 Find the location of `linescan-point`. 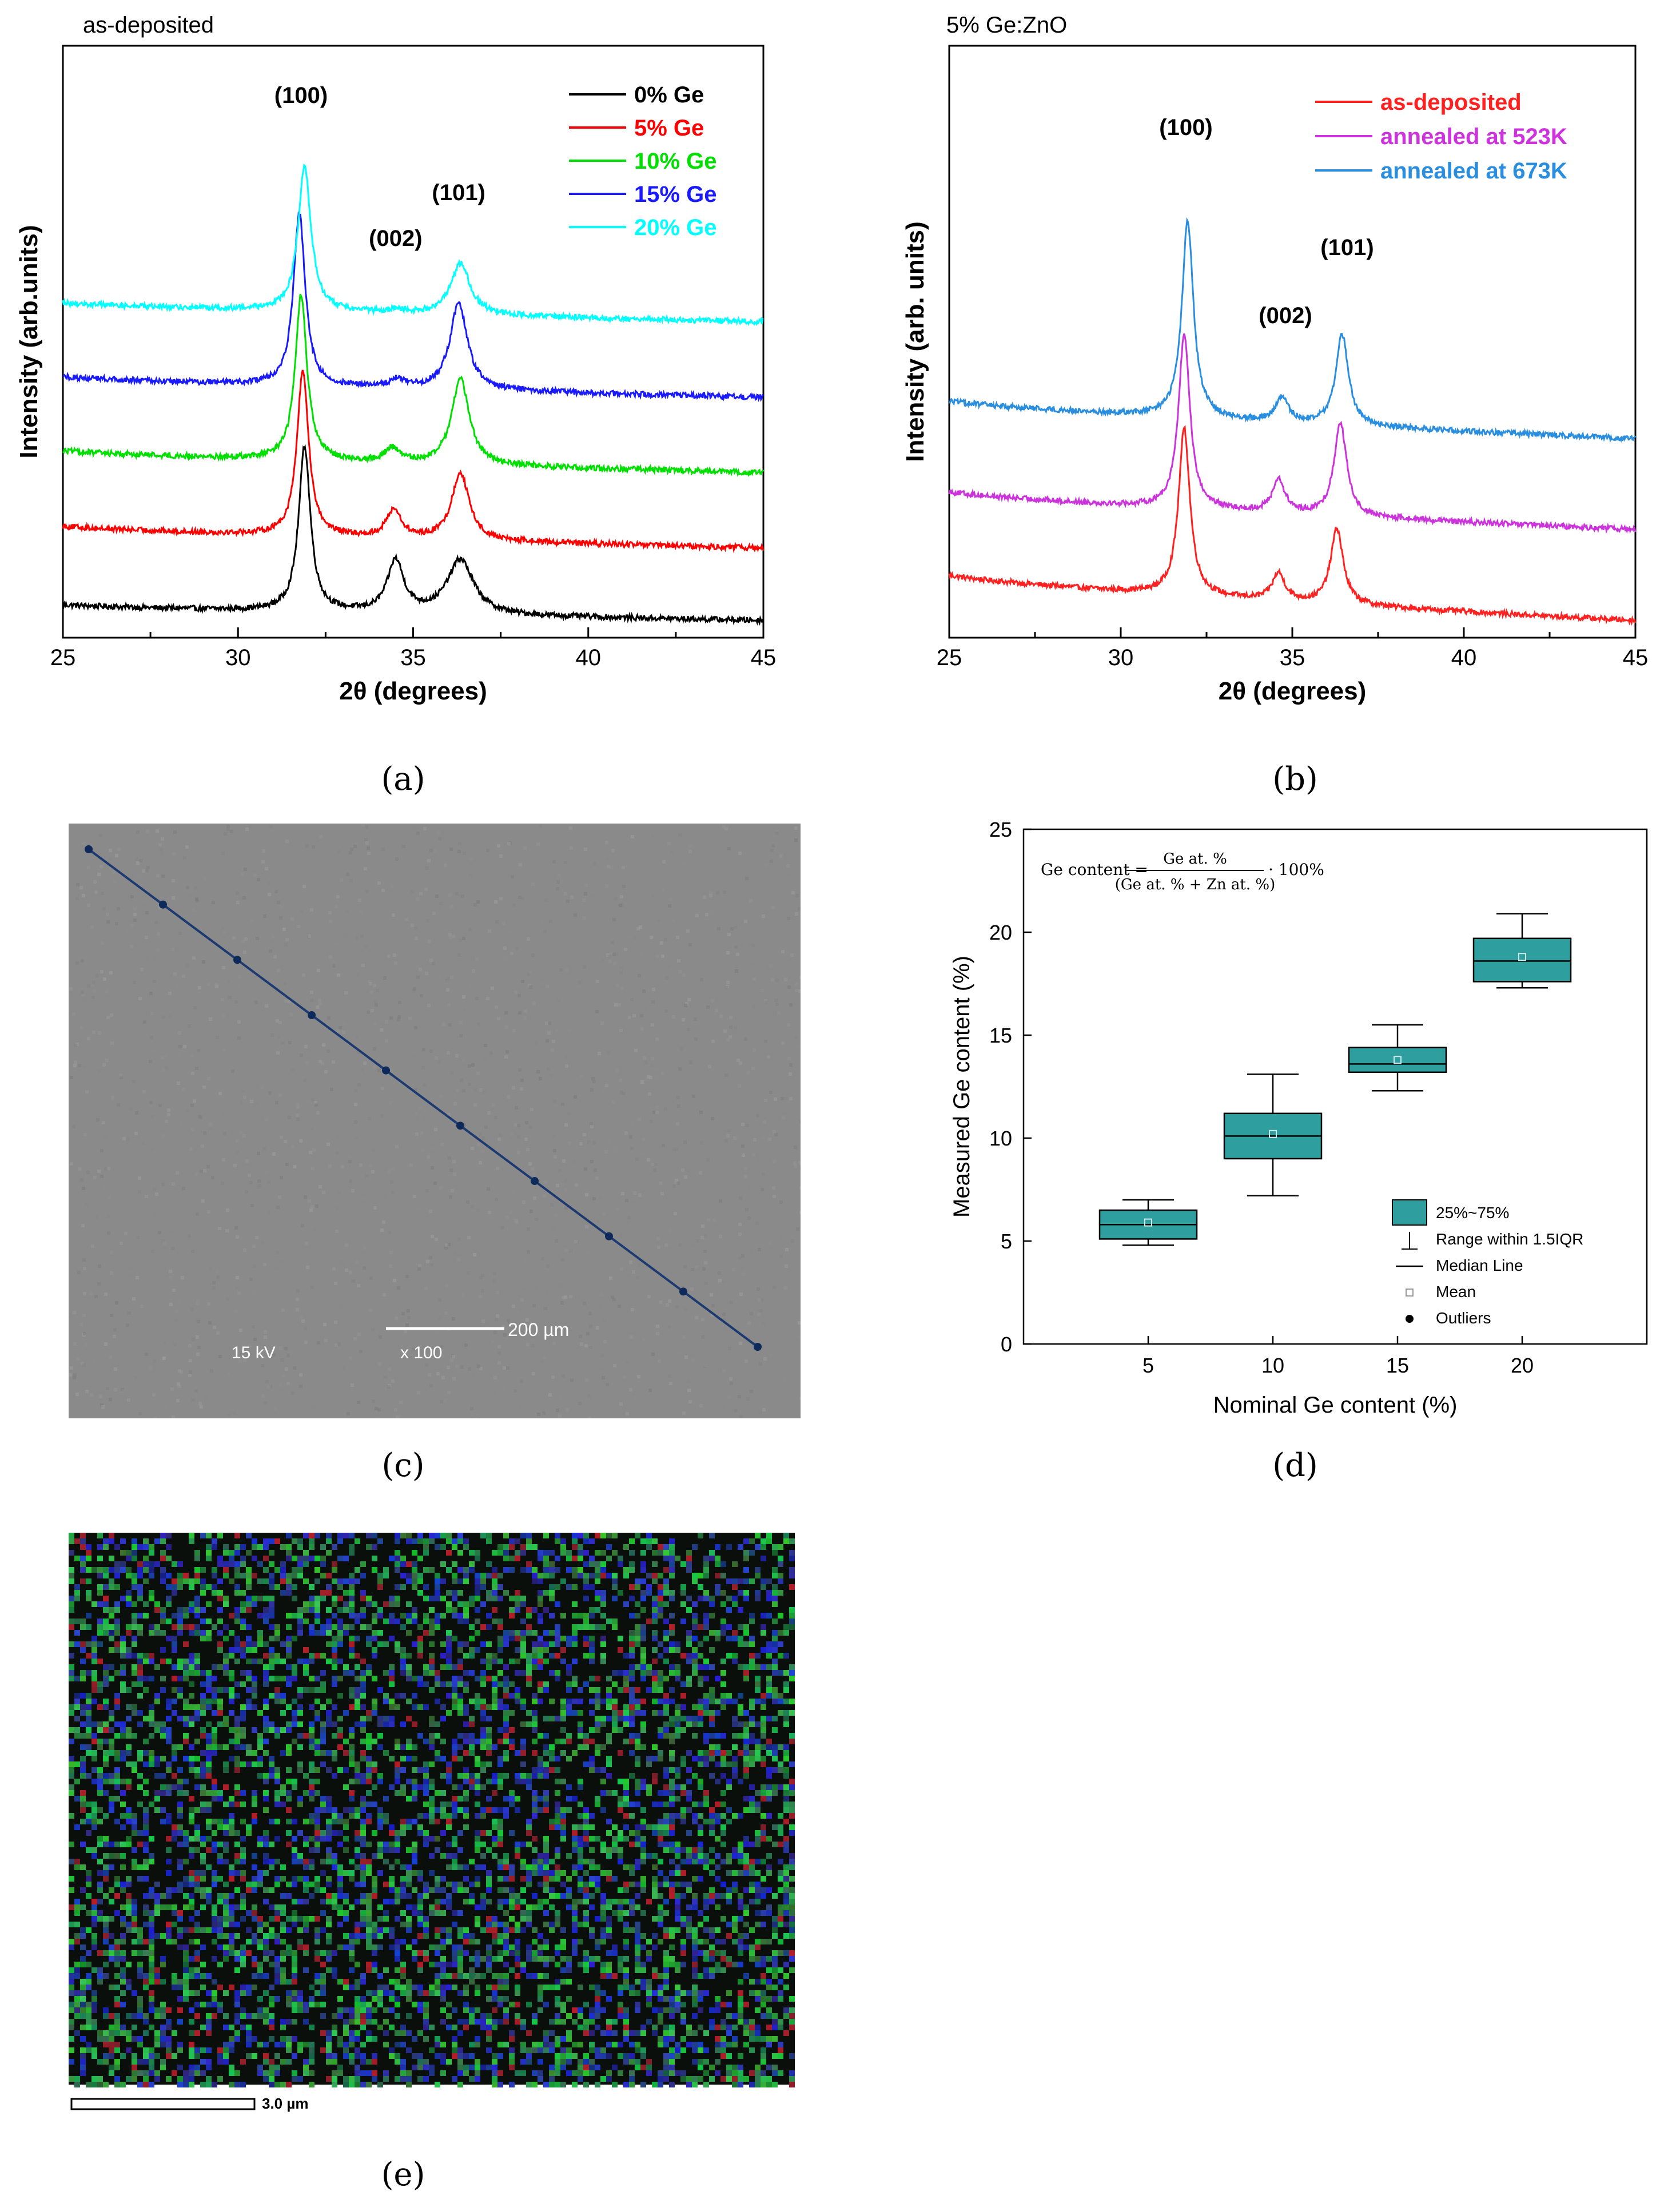

linescan-point is located at coordinates (683, 1291).